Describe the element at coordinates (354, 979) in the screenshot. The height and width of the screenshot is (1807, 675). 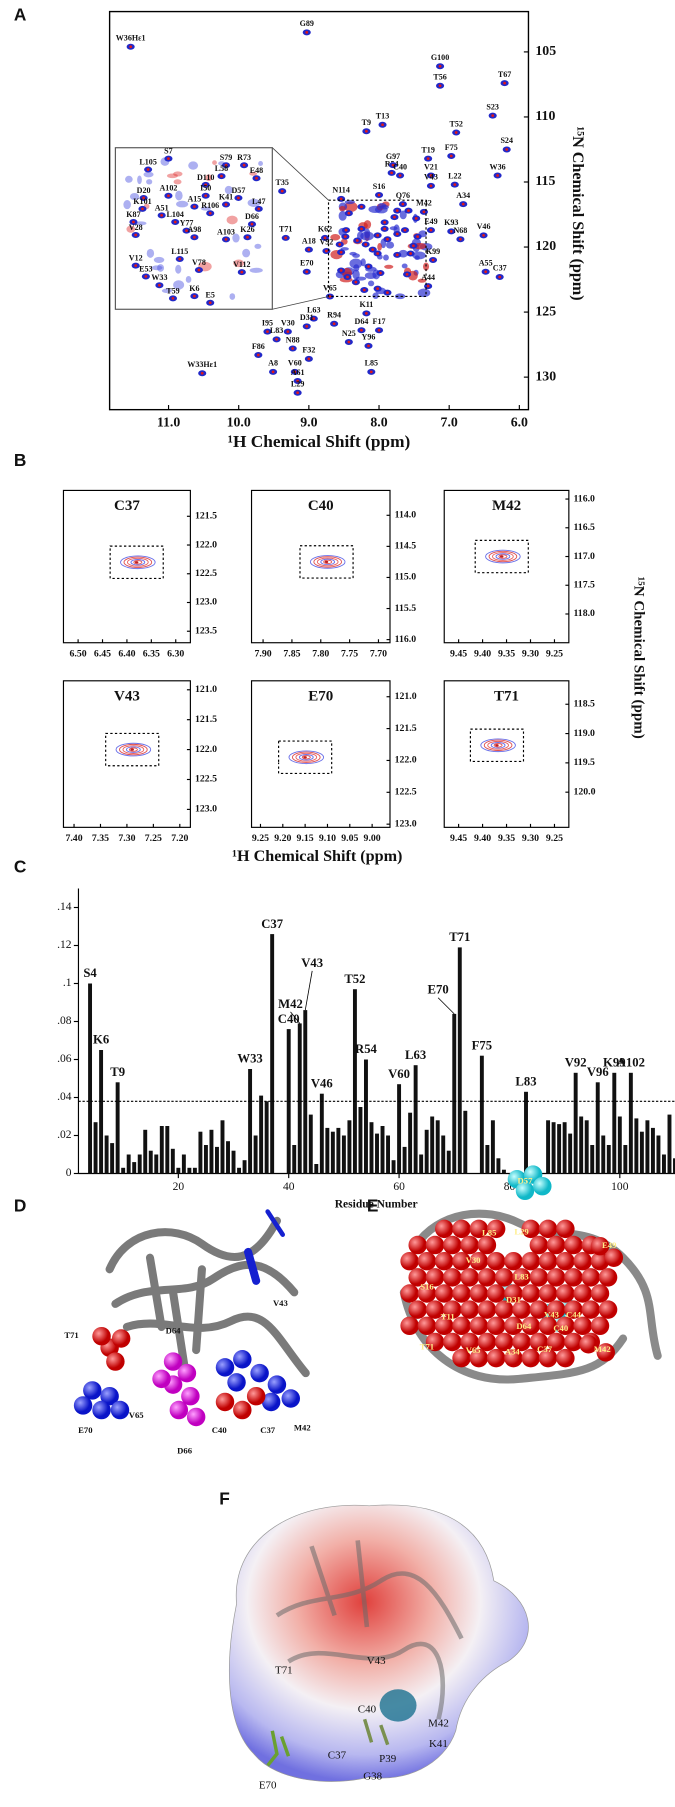
I see `bar-label: T52` at that location.